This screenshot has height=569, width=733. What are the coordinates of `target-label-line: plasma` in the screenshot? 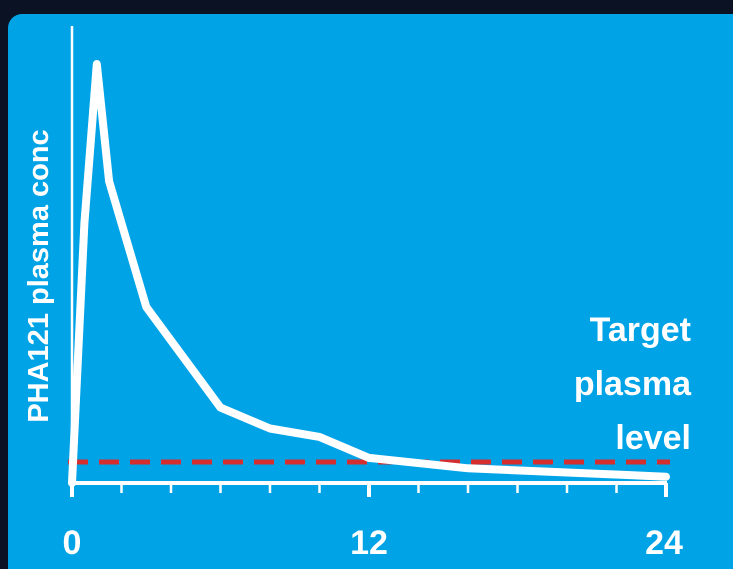 It's located at (633, 384).